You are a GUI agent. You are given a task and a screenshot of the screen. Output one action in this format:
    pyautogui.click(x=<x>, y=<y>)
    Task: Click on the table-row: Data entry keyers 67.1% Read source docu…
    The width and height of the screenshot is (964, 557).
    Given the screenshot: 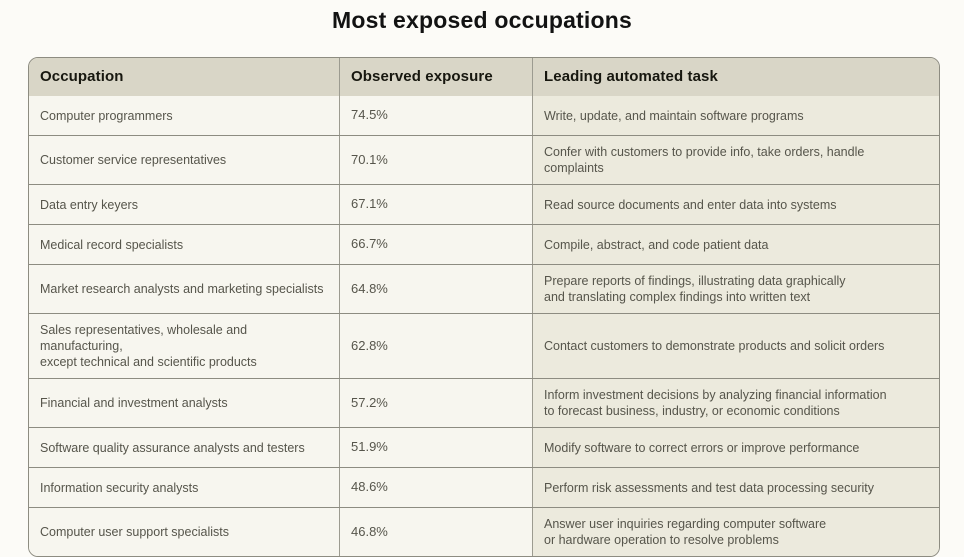 What is the action you would take?
    pyautogui.click(x=484, y=204)
    